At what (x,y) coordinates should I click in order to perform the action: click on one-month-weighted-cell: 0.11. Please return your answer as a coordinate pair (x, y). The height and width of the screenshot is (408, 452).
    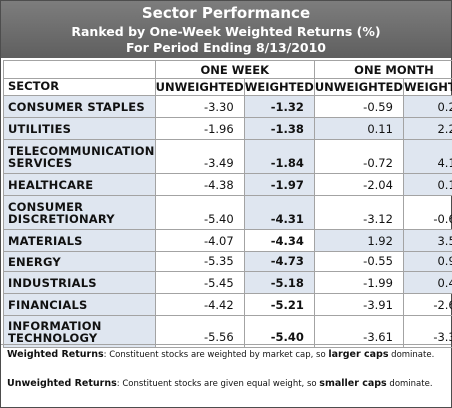
    Looking at the image, I should click on (427, 184).